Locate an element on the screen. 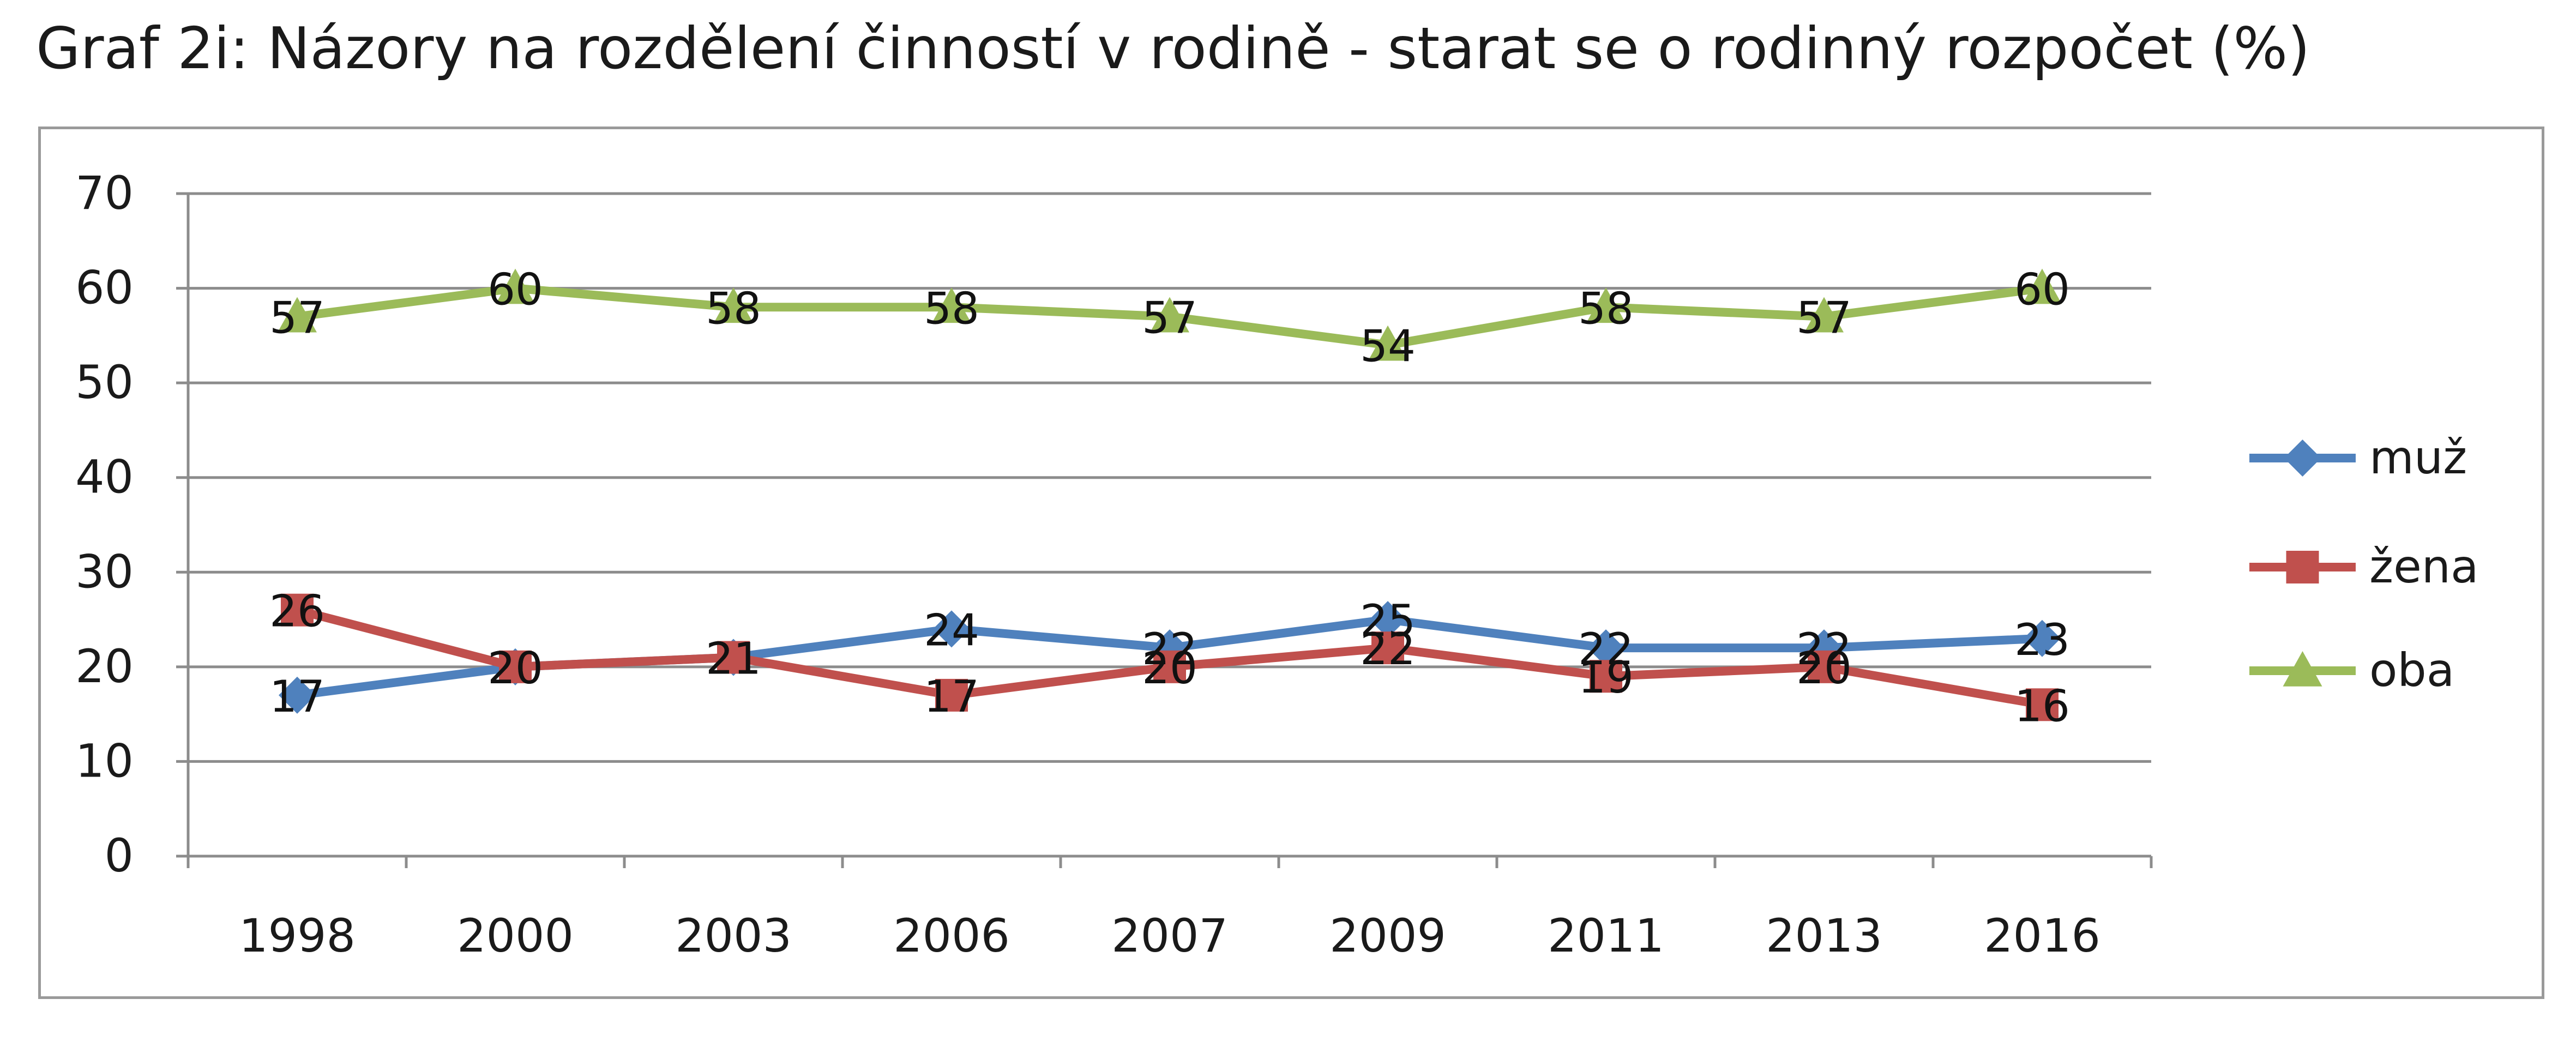 The image size is (2576, 1047). data-label-žena: 19 is located at coordinates (1606, 678).